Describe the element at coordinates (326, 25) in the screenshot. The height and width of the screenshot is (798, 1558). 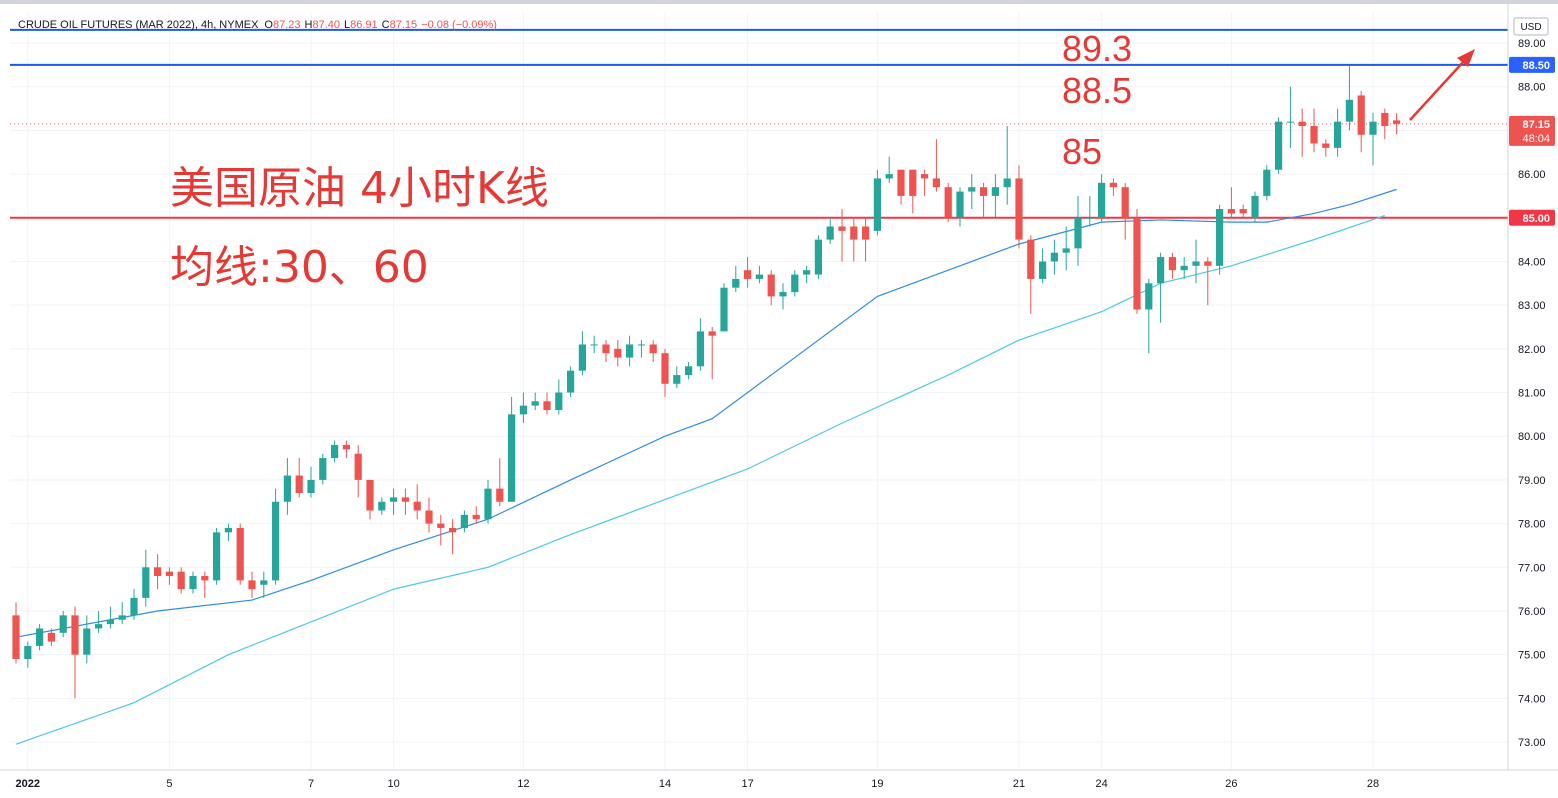
I see `ohlc-value: 87.40` at that location.